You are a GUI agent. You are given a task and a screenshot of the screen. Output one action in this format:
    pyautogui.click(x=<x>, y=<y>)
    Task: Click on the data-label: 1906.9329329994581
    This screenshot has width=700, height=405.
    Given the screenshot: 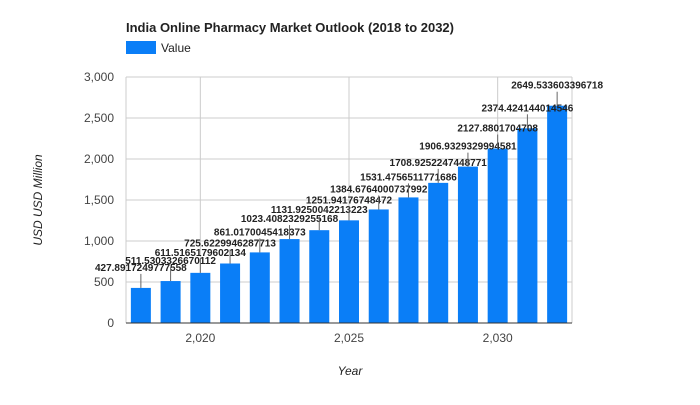 What is the action you would take?
    pyautogui.click(x=468, y=147)
    